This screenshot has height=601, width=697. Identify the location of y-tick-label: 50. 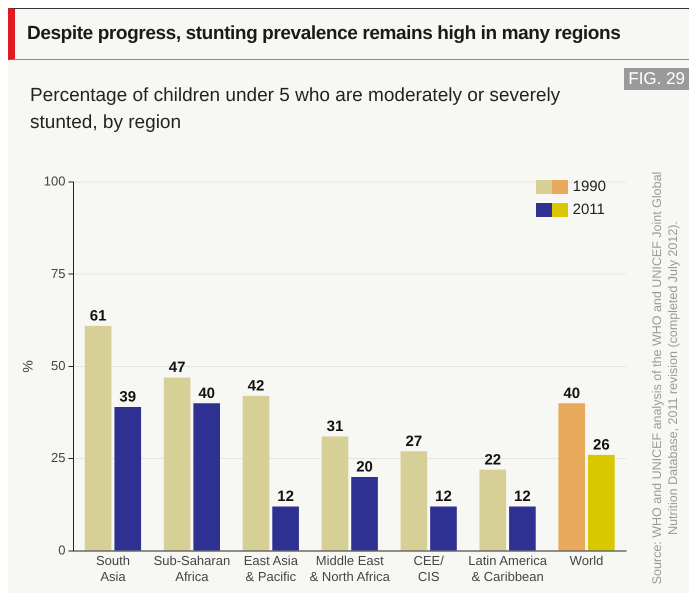
(58, 365).